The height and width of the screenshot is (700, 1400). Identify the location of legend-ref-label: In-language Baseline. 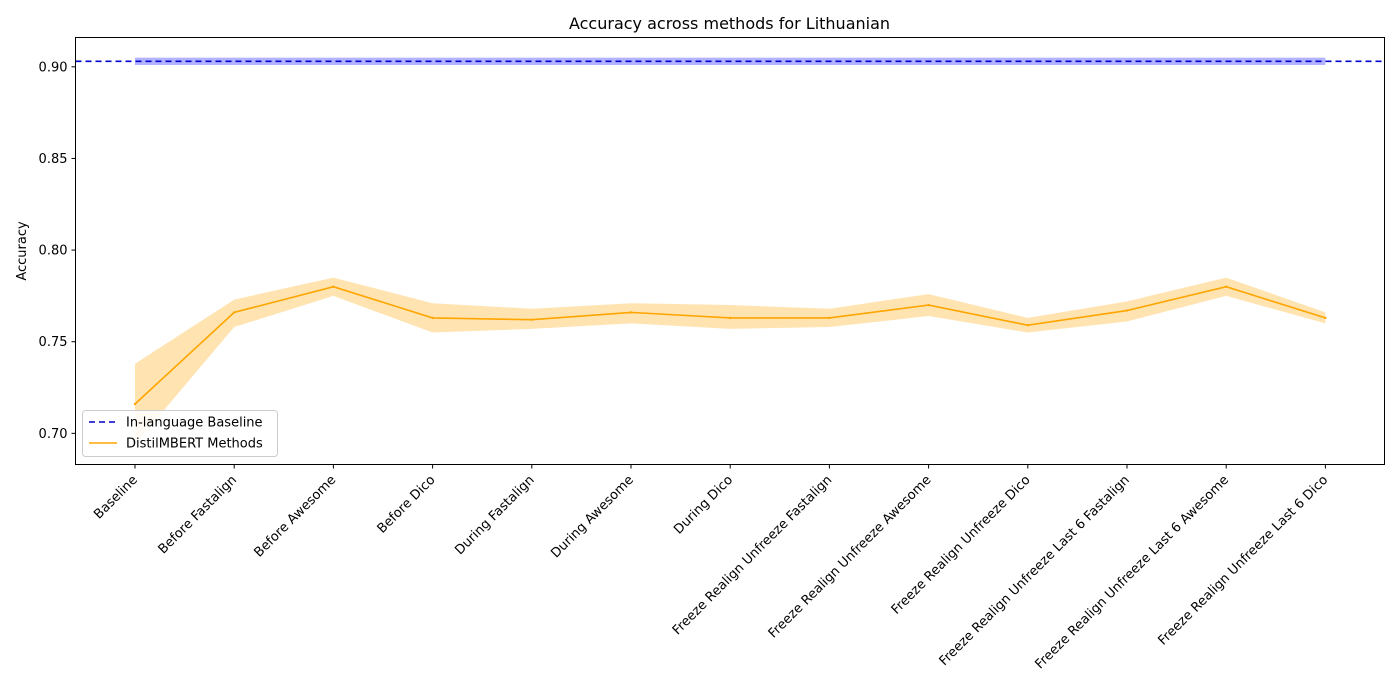
(194, 423).